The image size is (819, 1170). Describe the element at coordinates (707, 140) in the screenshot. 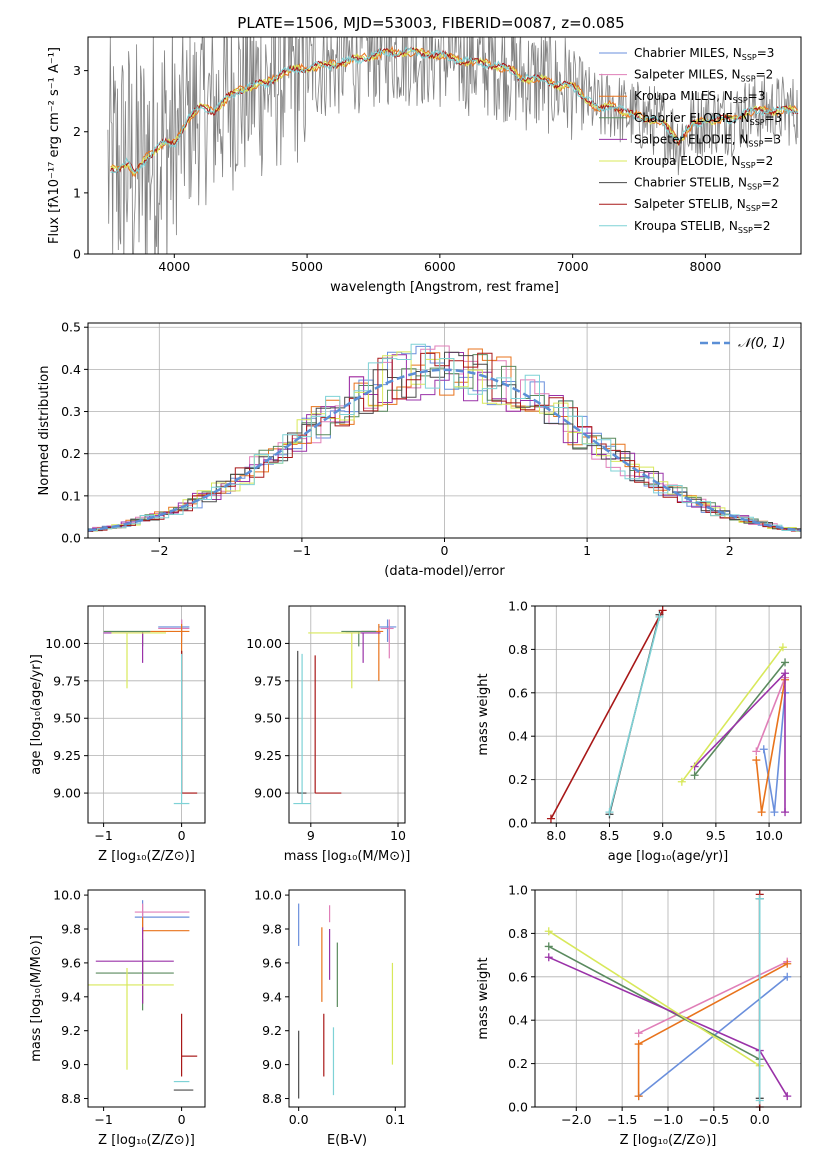

I see `legend-entry: Salpeter ELODIE, NSSP=3` at that location.